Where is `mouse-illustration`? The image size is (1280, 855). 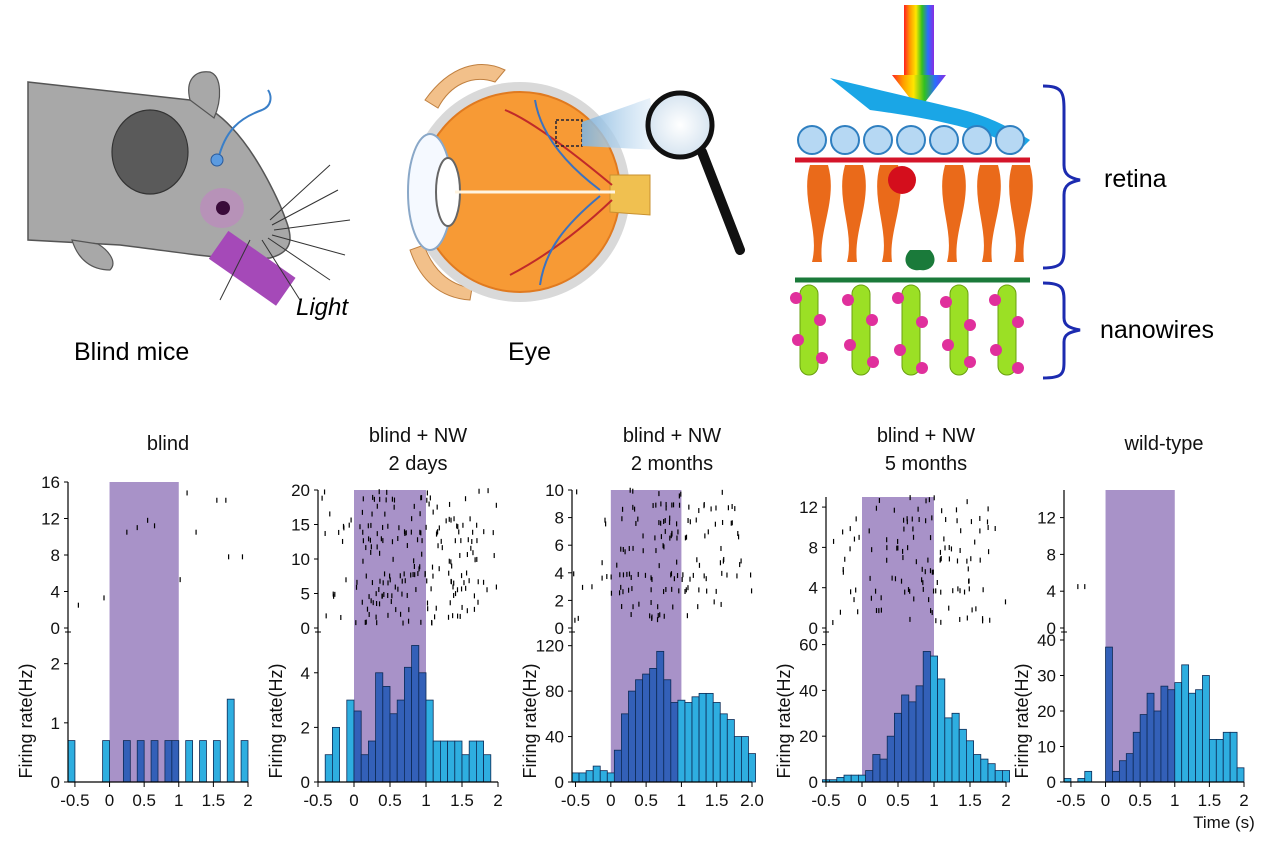
mouse-illustration is located at coordinates (189, 188).